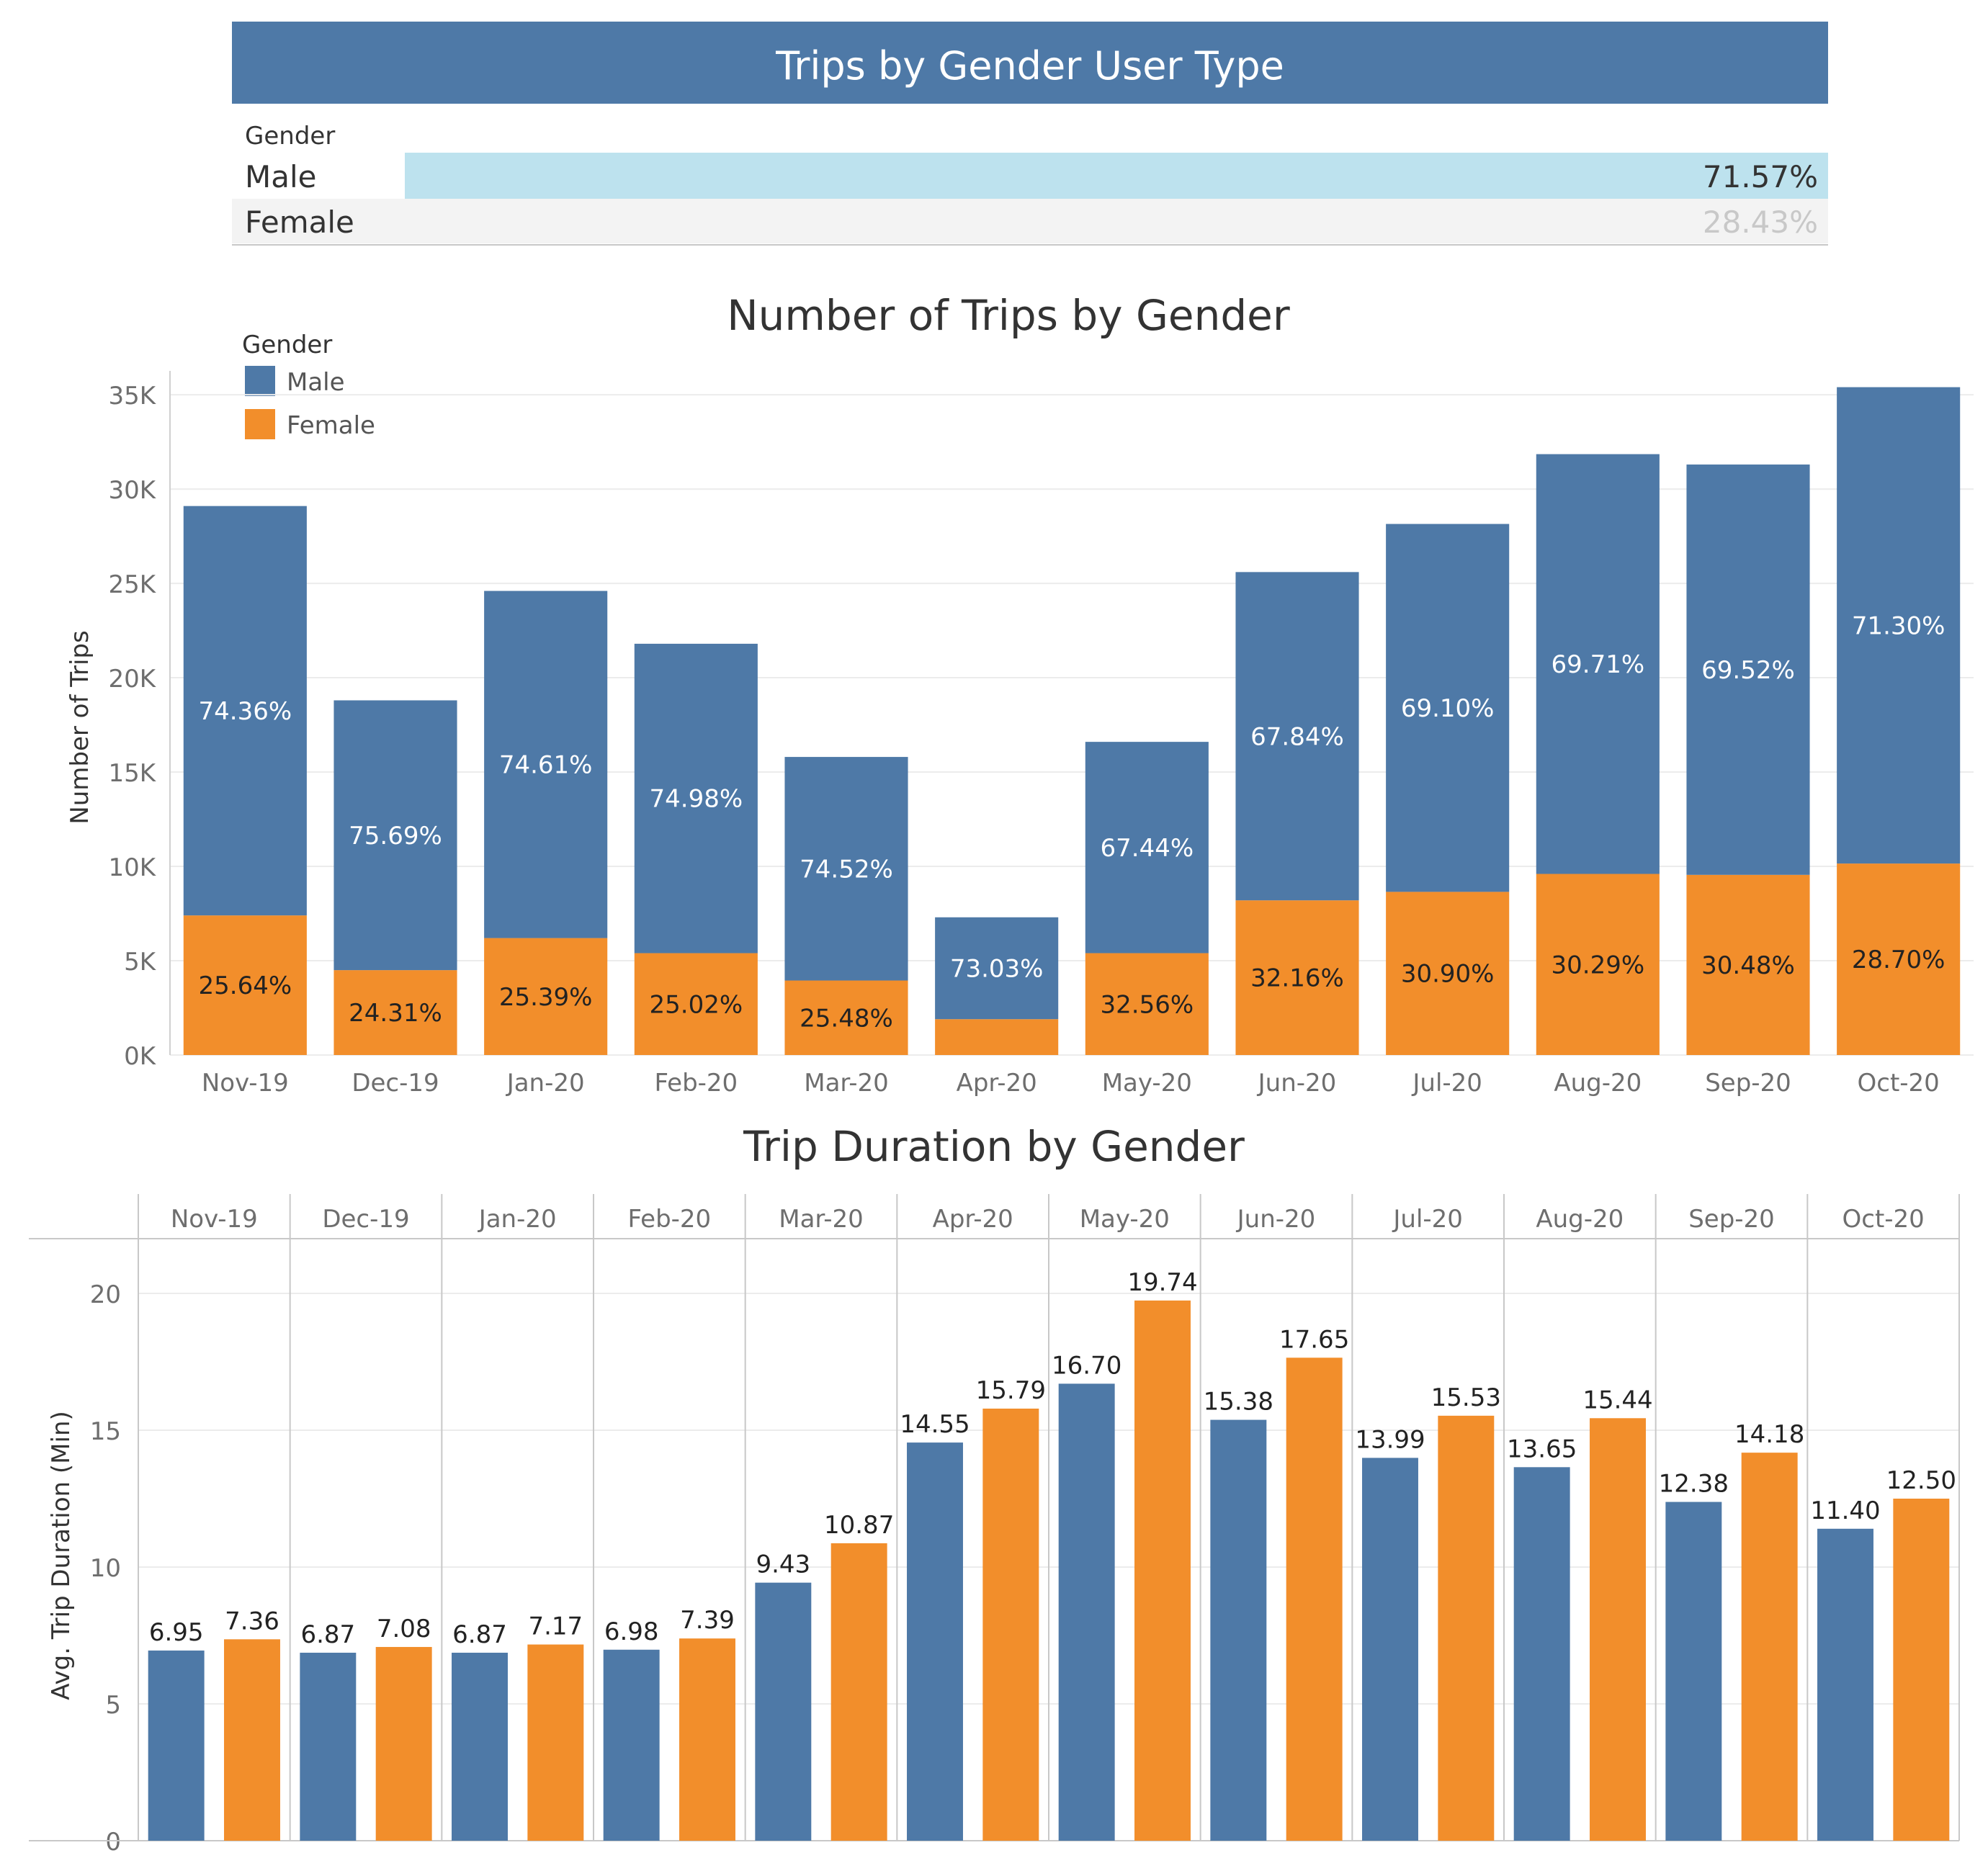 Image resolution: width=1988 pixels, height=1858 pixels. I want to click on trips-x-tick-label: Nov-19, so click(245, 1083).